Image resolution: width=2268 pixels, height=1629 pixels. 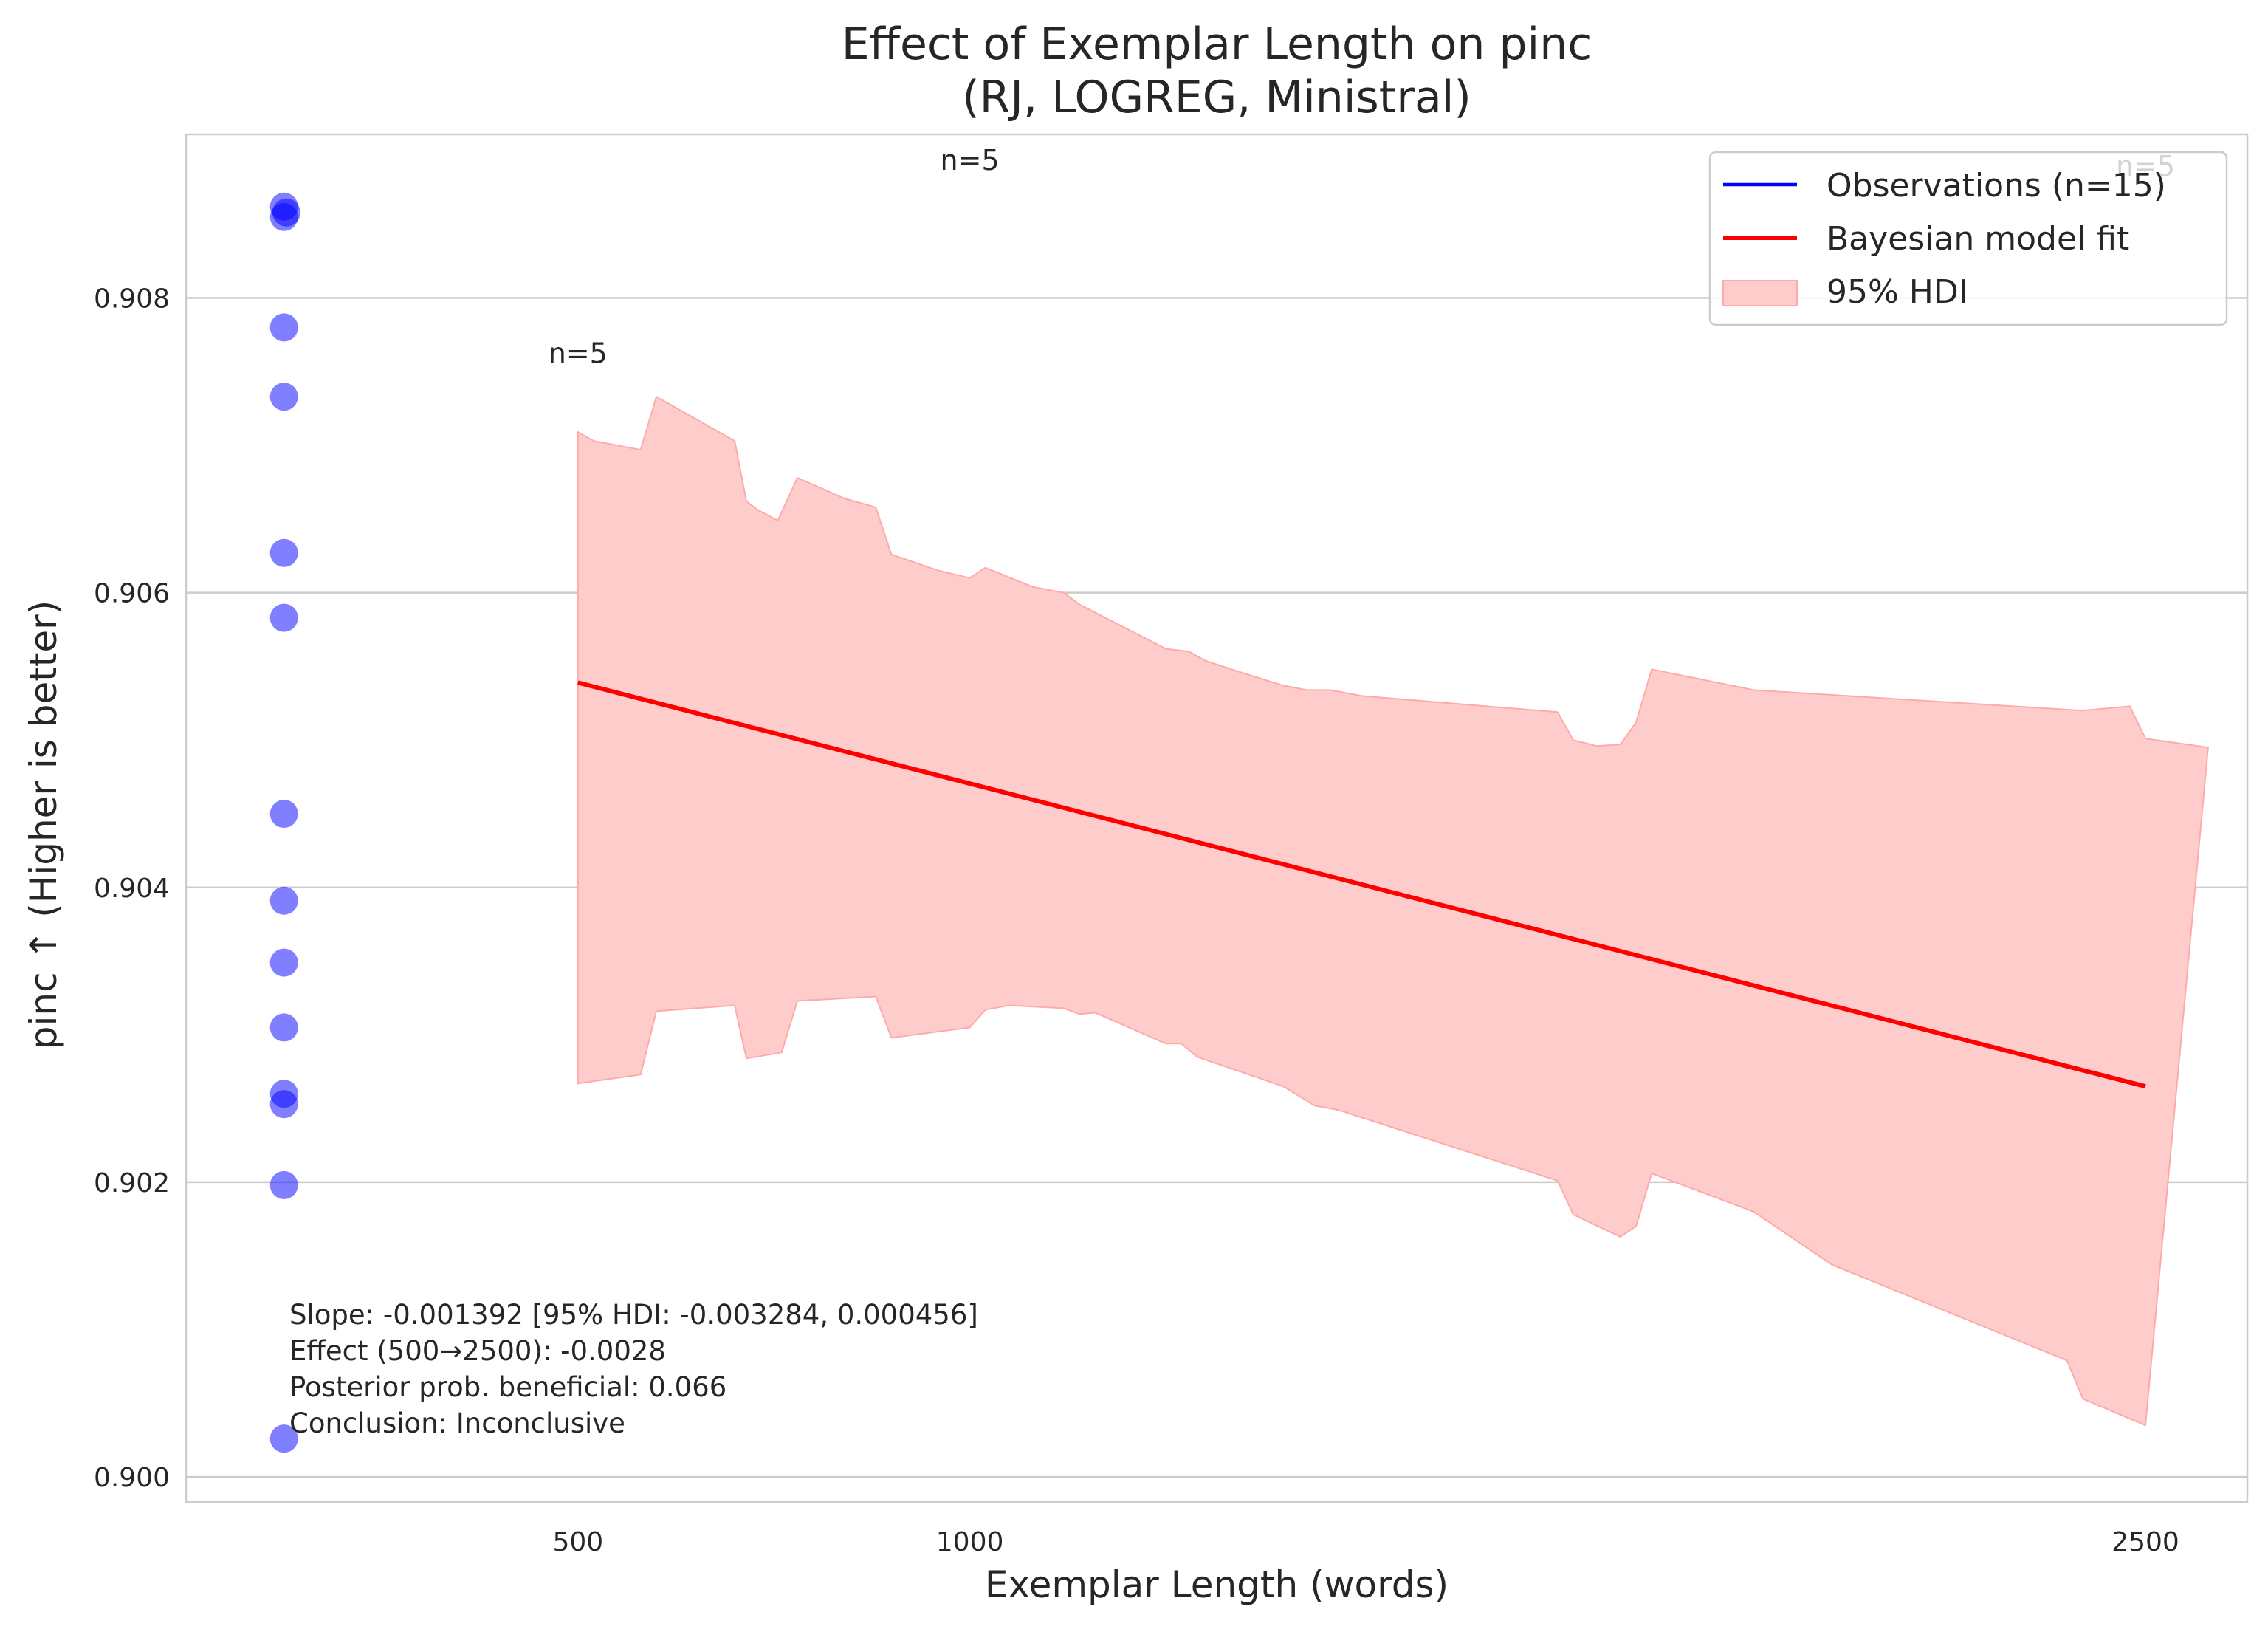 I want to click on legend-hdi-label: 95% HDI, so click(x=1897, y=292).